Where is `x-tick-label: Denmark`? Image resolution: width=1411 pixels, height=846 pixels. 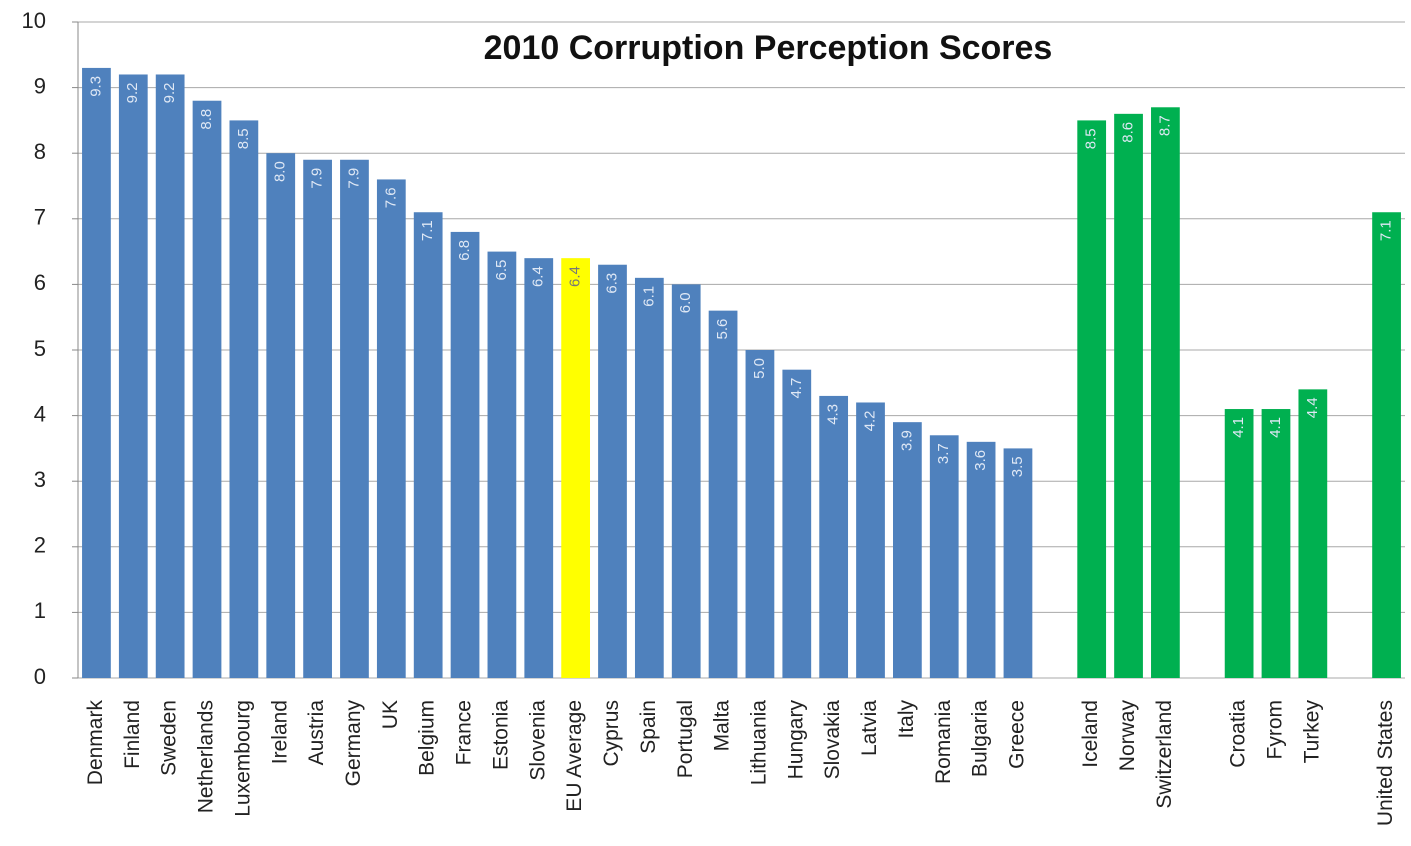 x-tick-label: Denmark is located at coordinates (95, 743).